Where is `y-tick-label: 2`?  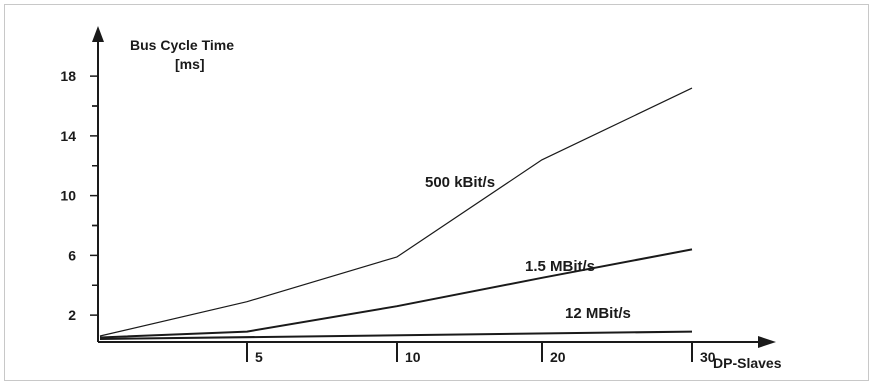 y-tick-label: 2 is located at coordinates (72, 315).